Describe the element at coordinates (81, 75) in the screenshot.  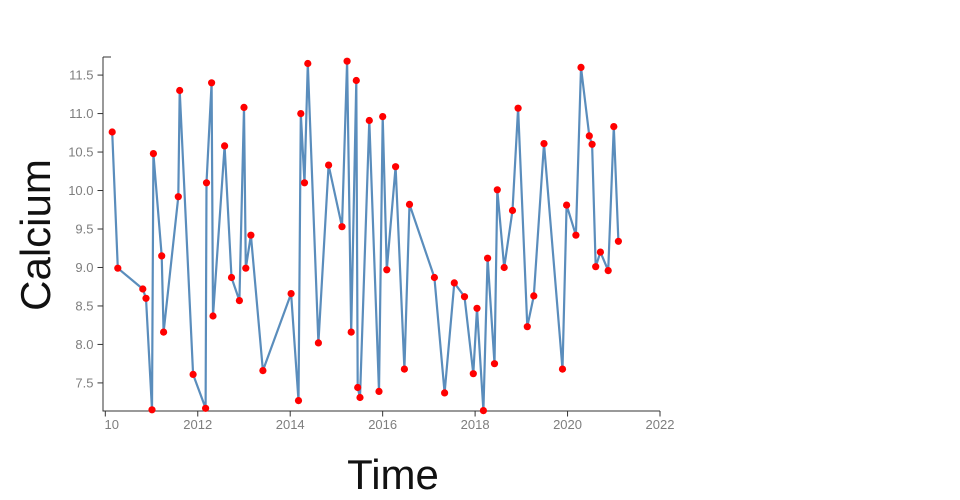
I see `y-tick-label: 11.5` at that location.